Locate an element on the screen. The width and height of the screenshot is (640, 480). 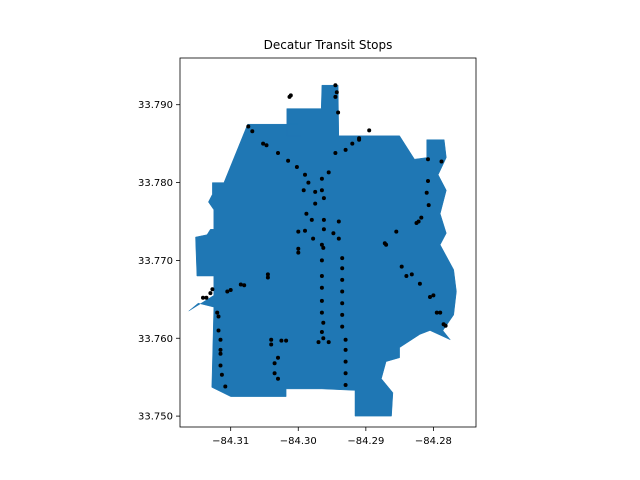
y-tick-label: 33.780 is located at coordinates (155, 183).